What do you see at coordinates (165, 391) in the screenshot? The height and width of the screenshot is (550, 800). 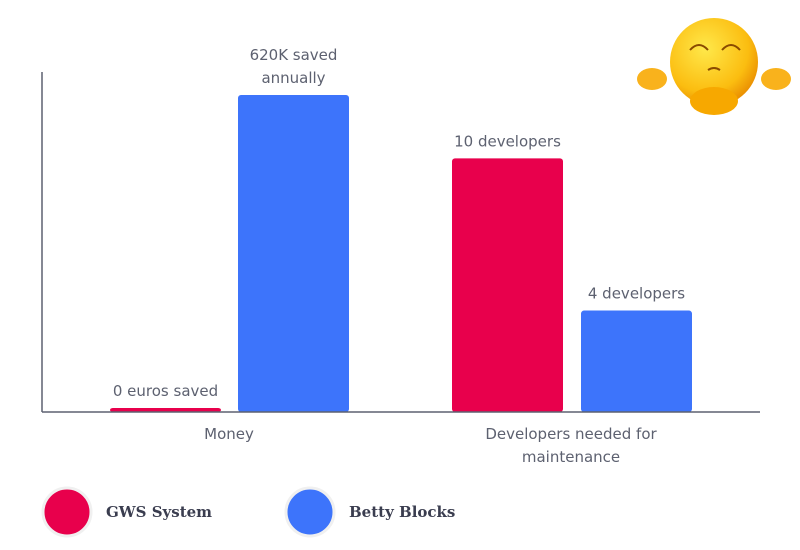 I see `data-label: 0 euros saved` at bounding box center [165, 391].